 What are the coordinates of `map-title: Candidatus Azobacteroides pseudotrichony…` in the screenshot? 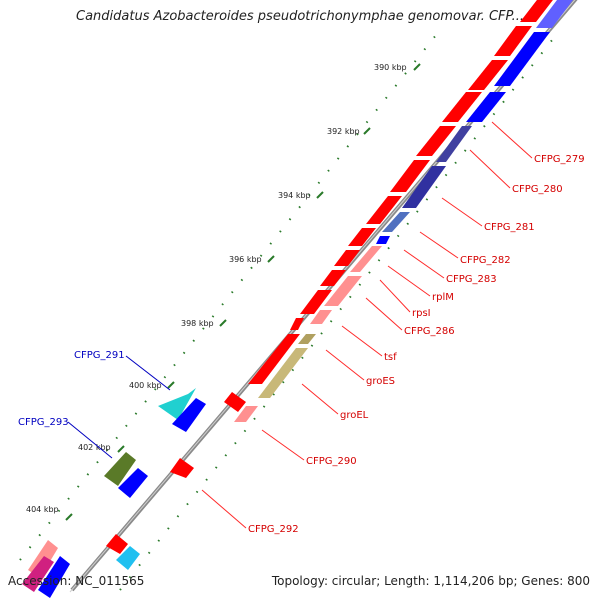 It's located at (300, 16).